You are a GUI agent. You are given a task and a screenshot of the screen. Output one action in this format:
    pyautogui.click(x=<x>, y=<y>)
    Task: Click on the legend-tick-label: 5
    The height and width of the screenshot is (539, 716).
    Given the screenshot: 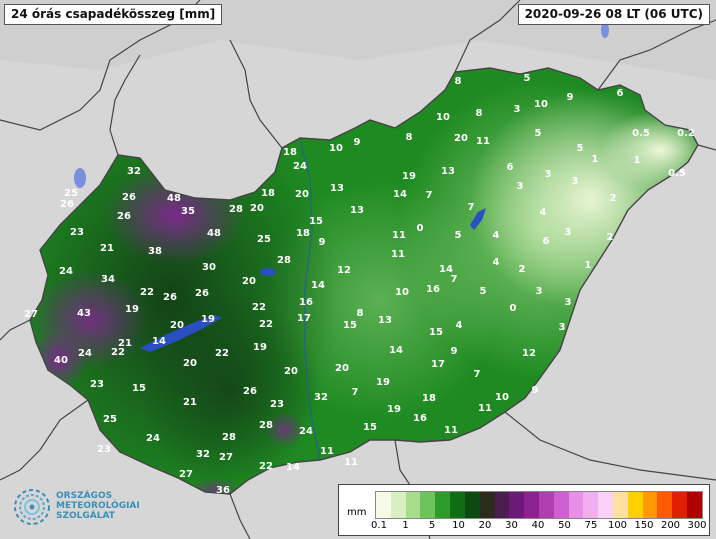 What is the action you would take?
    pyautogui.click(x=432, y=525)
    